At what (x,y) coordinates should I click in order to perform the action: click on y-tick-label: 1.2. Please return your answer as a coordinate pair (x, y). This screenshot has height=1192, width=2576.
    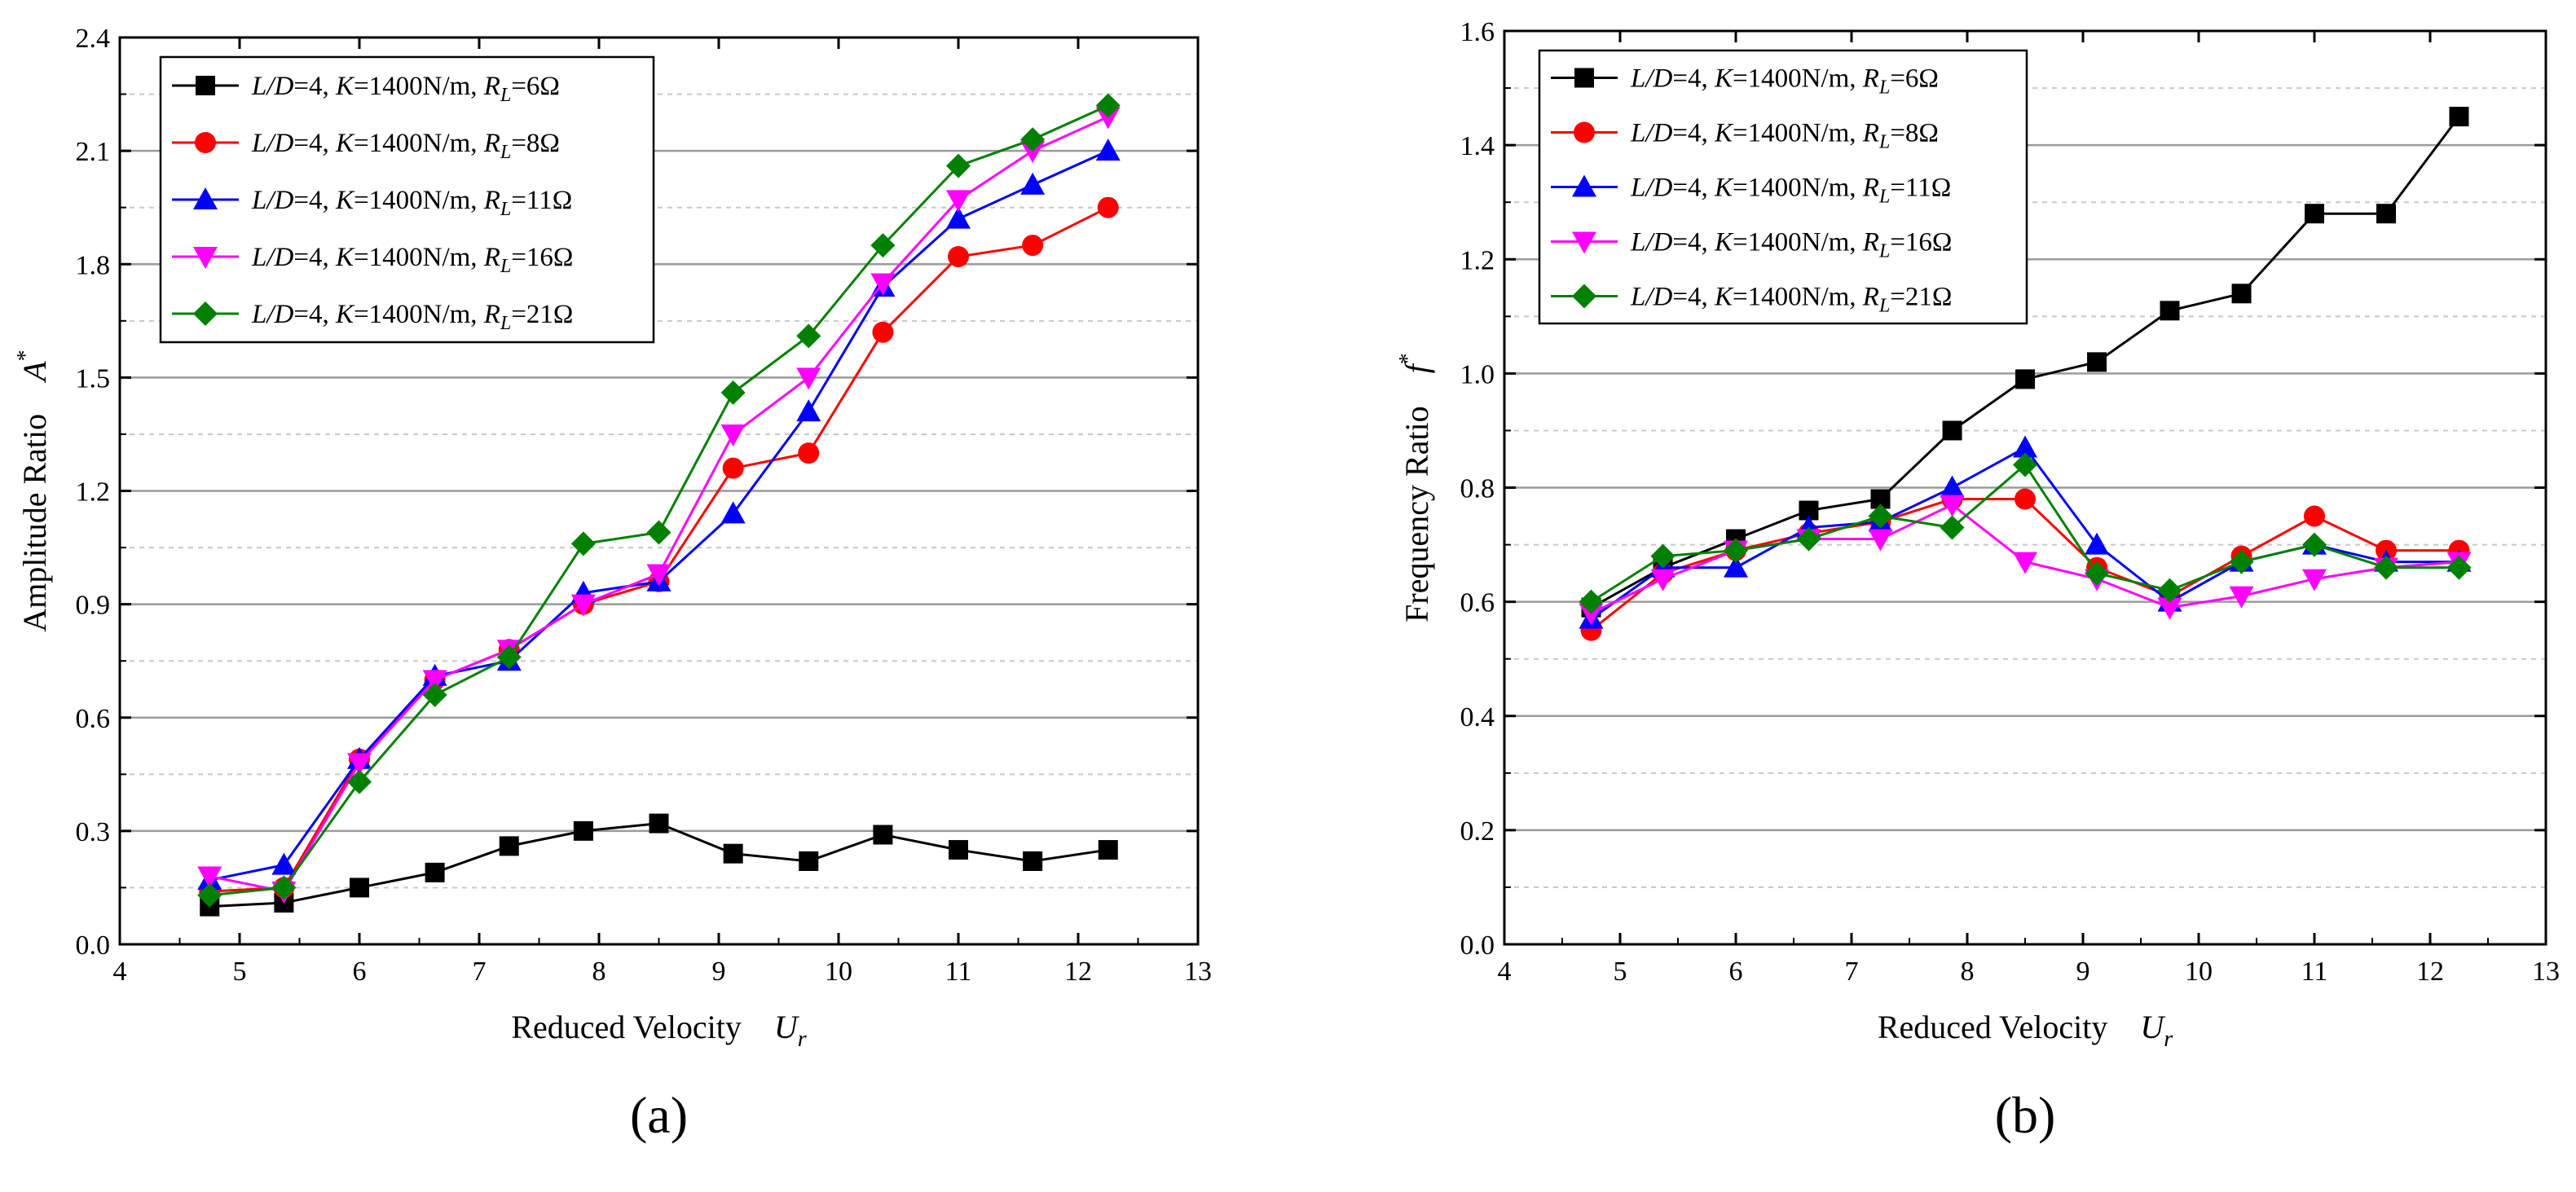
    Looking at the image, I should click on (93, 492).